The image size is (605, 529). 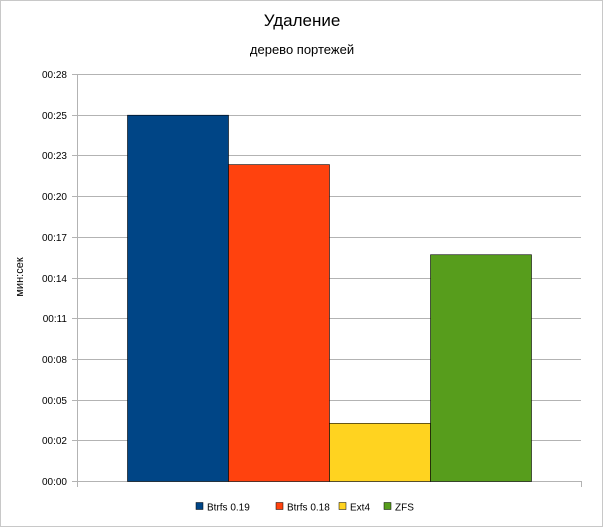 What do you see at coordinates (481, 368) in the screenshot?
I see `bar-zfs` at bounding box center [481, 368].